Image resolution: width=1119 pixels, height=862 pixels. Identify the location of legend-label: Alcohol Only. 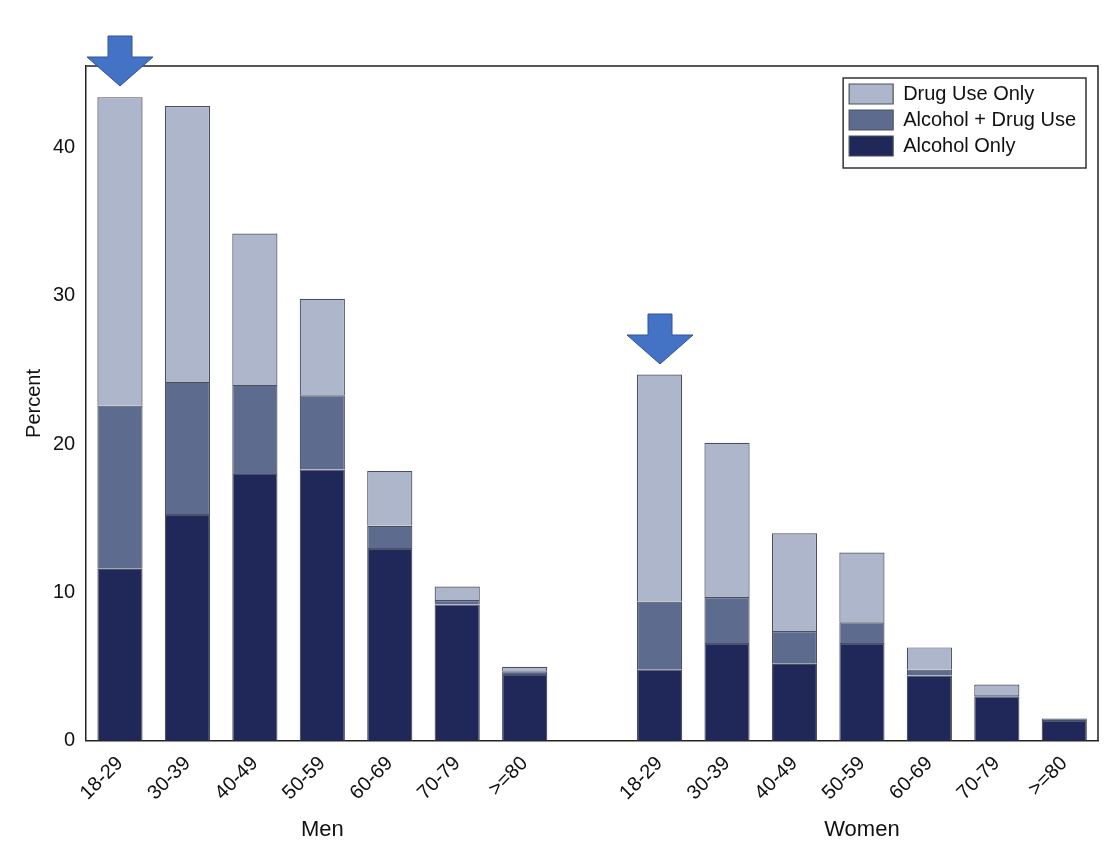
(959, 144).